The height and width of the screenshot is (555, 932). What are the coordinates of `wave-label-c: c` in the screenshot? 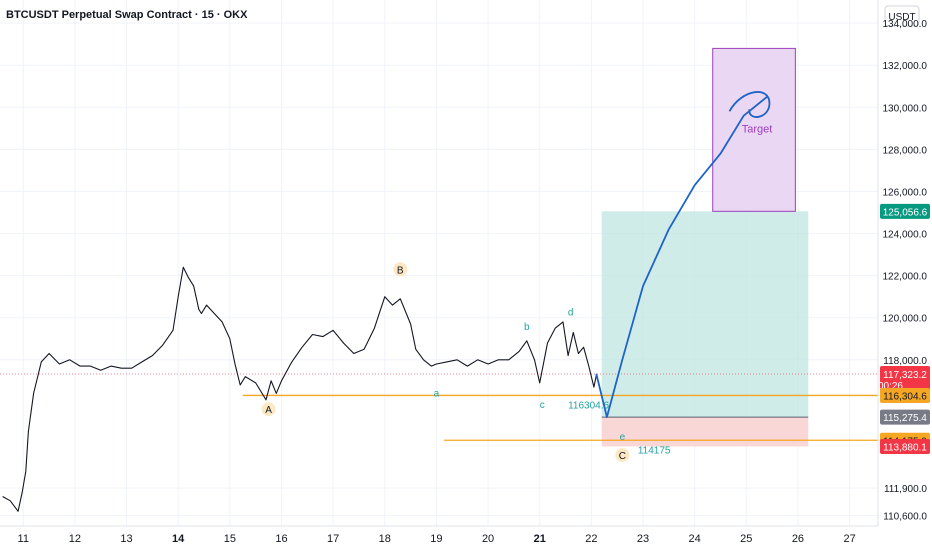 It's located at (542, 405).